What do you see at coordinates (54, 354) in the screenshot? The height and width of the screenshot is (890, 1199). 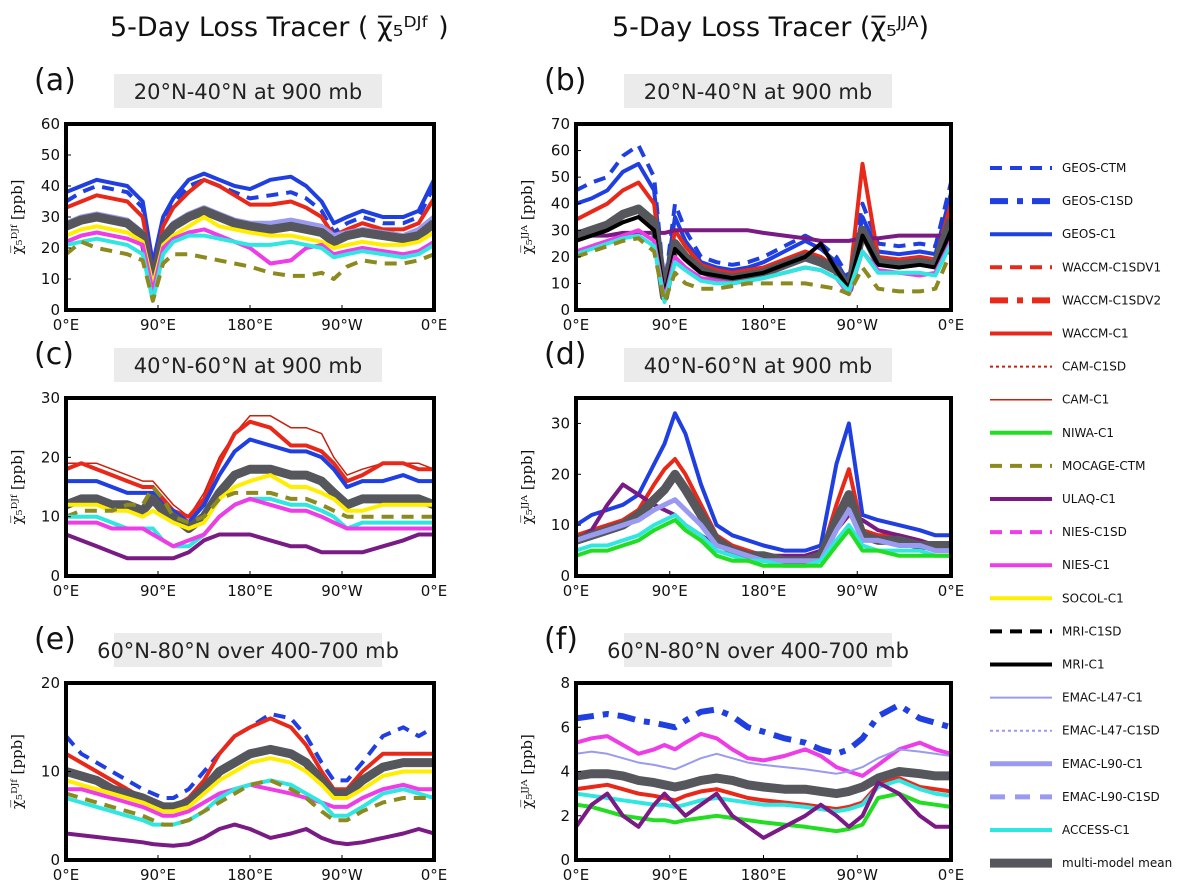 I see `panel-letter: (c)` at bounding box center [54, 354].